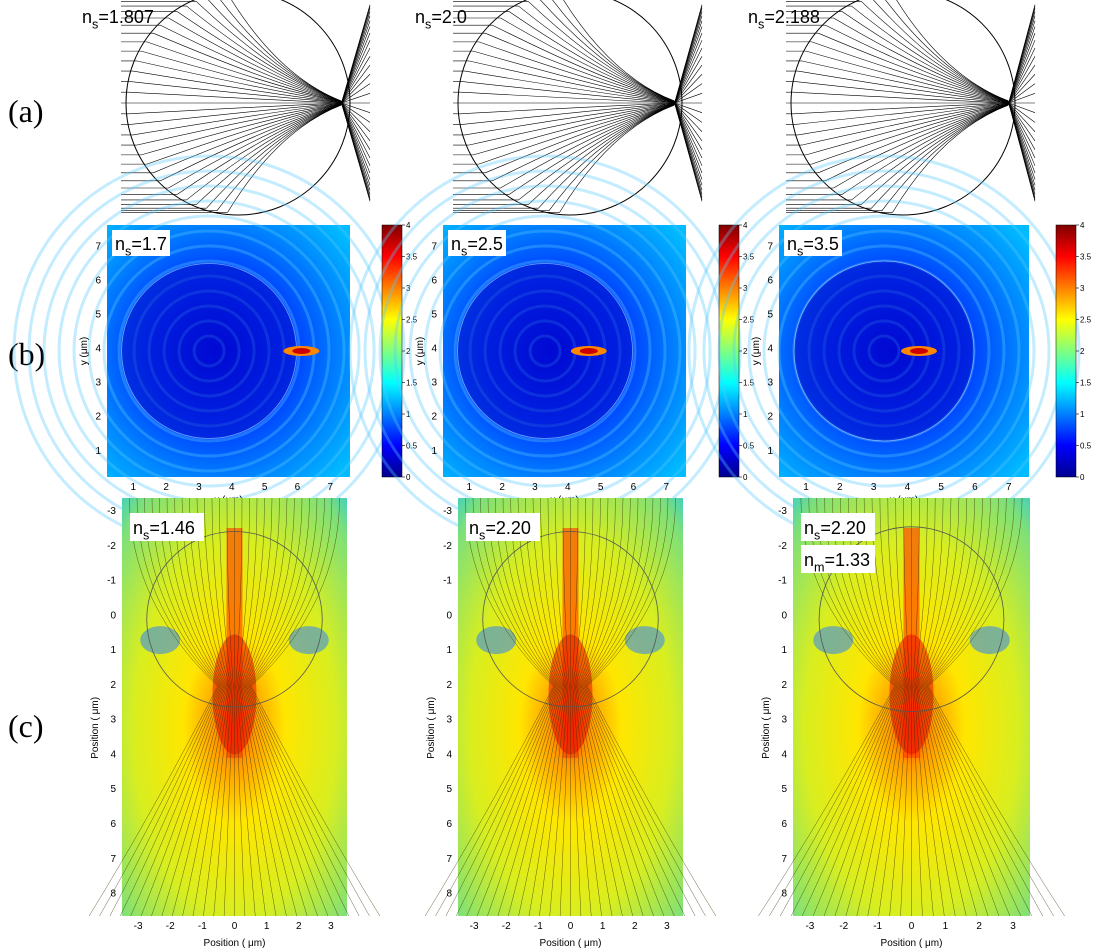 This screenshot has width=1093, height=949. What do you see at coordinates (1066, 351) in the screenshot?
I see `colorbar` at bounding box center [1066, 351].